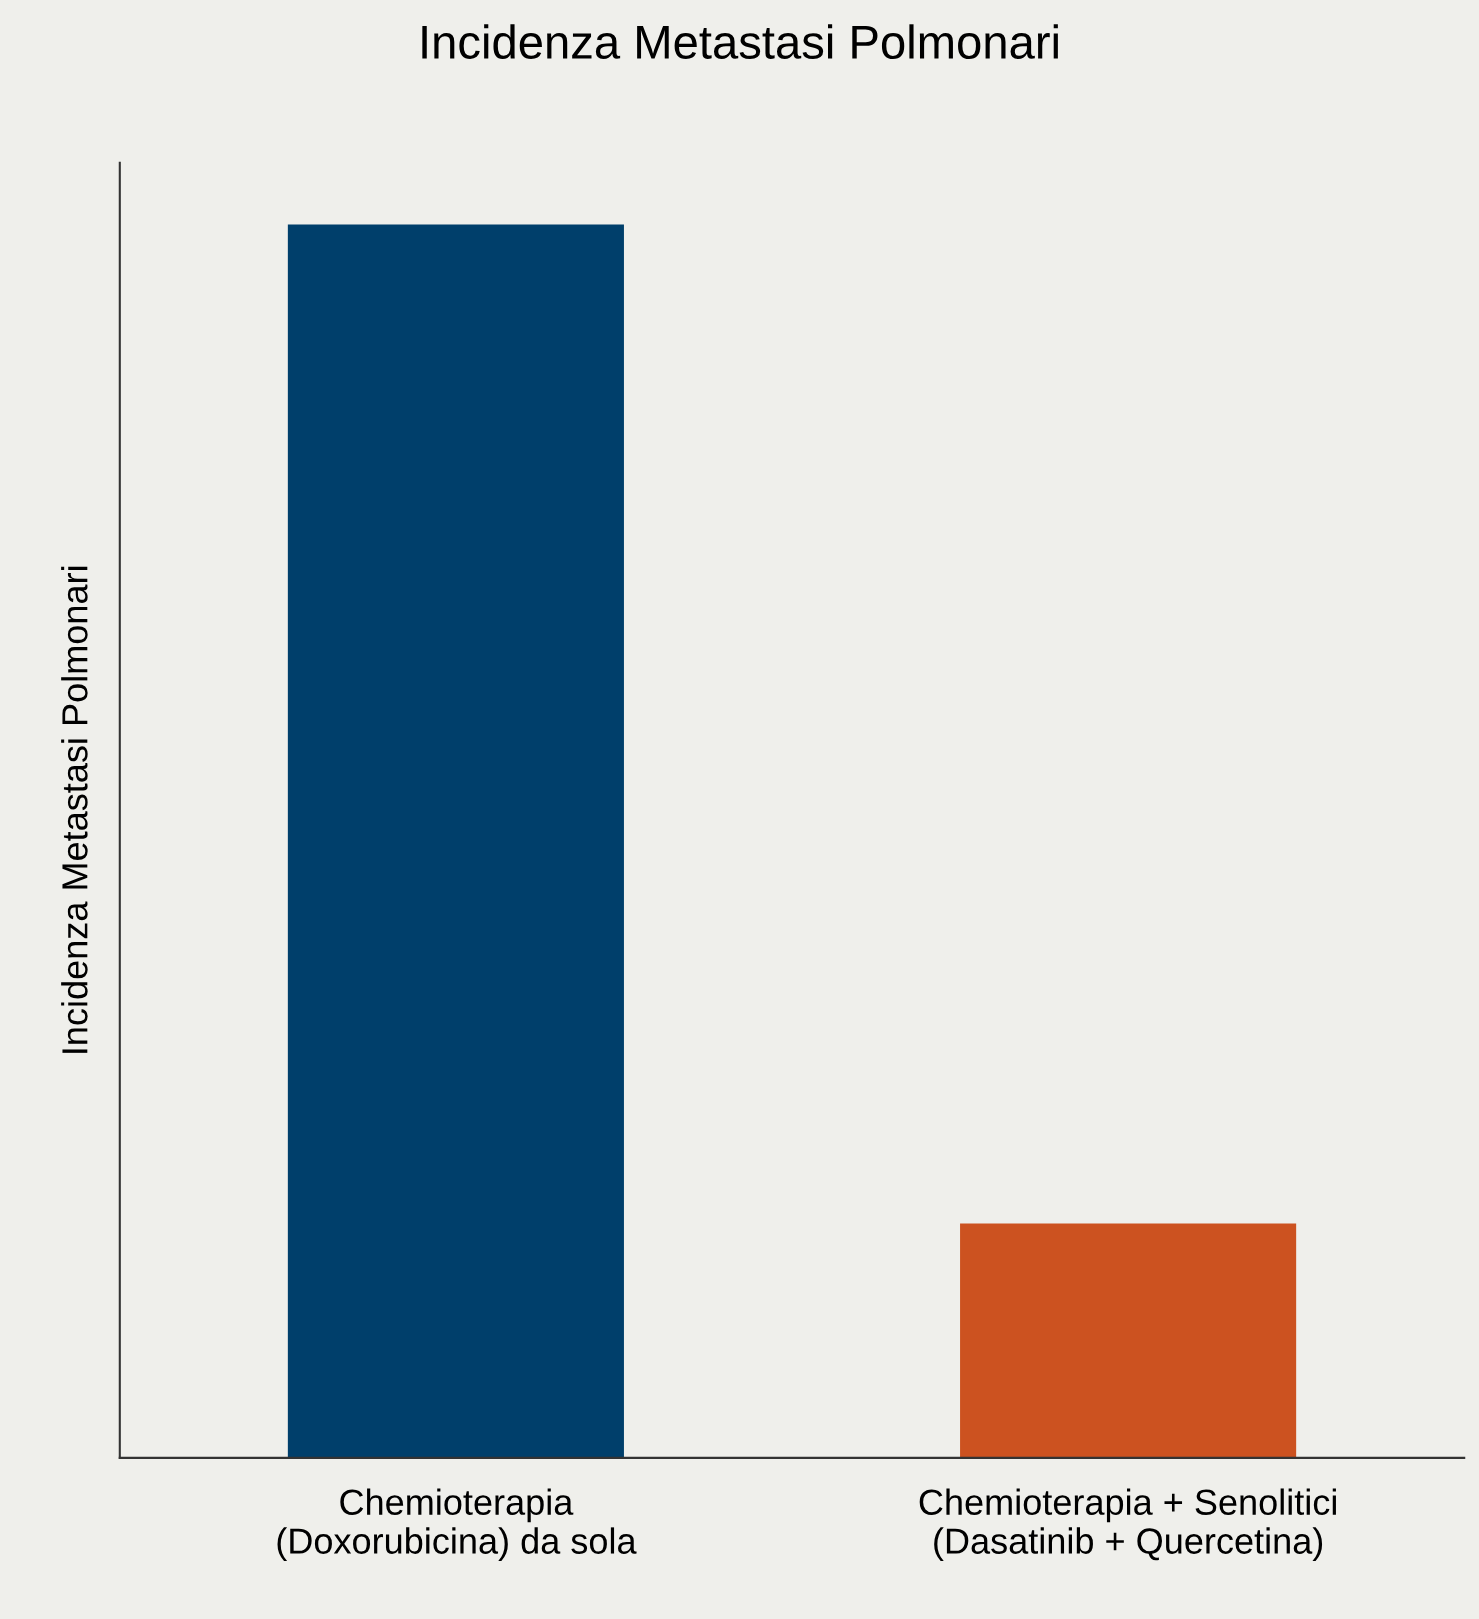 This screenshot has width=1479, height=1619. What do you see at coordinates (740, 41) in the screenshot?
I see `chart-title: Incidenza Metastasi Polmonari` at bounding box center [740, 41].